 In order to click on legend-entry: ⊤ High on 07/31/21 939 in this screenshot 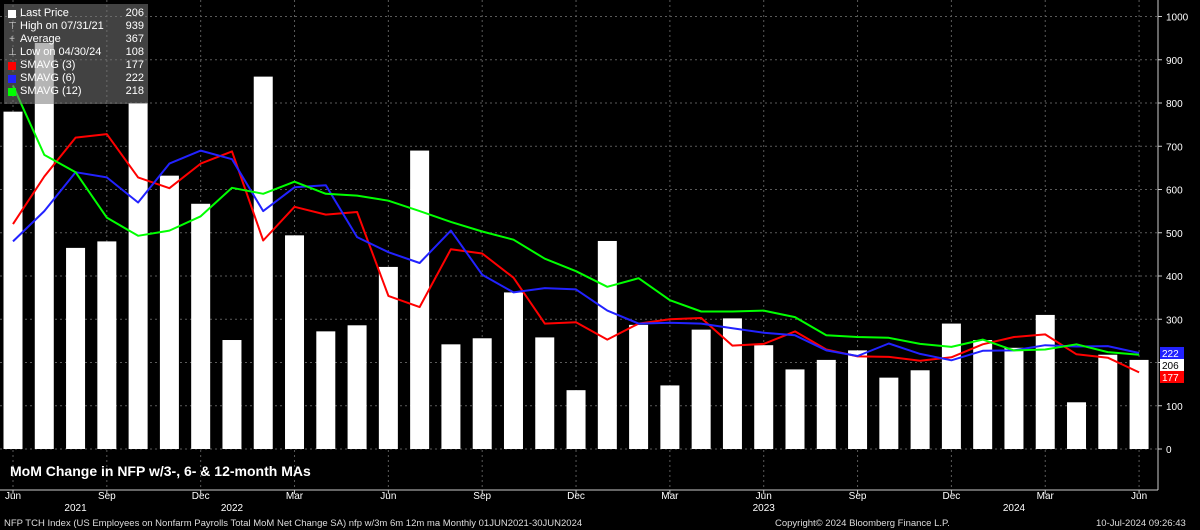, I will do `click(76, 26)`.